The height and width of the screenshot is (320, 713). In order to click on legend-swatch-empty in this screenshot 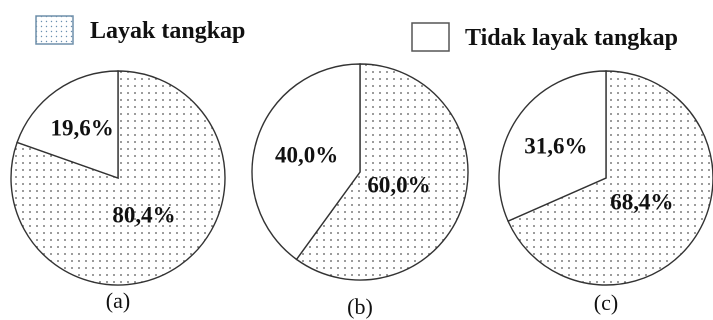, I will do `click(430, 37)`.